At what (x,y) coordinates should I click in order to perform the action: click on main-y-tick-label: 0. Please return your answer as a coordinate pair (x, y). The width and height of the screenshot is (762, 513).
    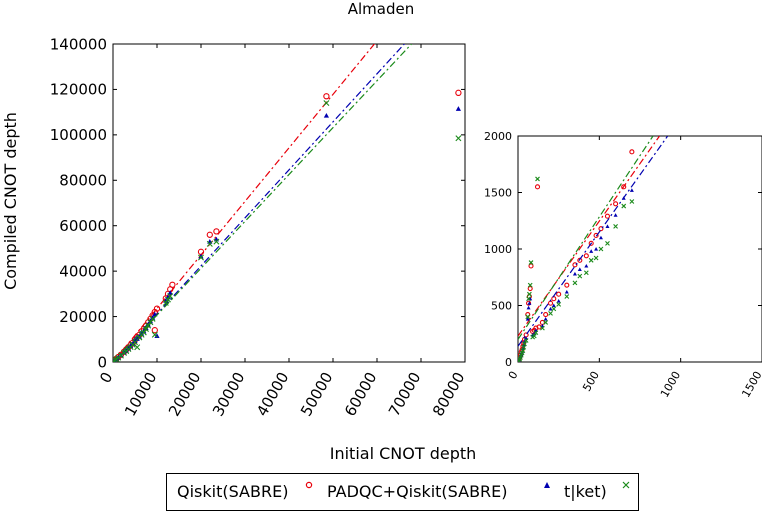
    Looking at the image, I should click on (102, 362).